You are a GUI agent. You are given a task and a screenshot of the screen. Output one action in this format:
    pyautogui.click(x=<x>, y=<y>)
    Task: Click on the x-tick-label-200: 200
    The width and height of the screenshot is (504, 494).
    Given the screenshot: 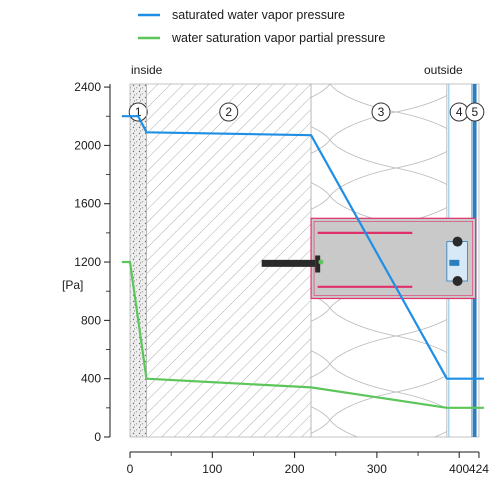 What is the action you would take?
    pyautogui.click(x=295, y=469)
    